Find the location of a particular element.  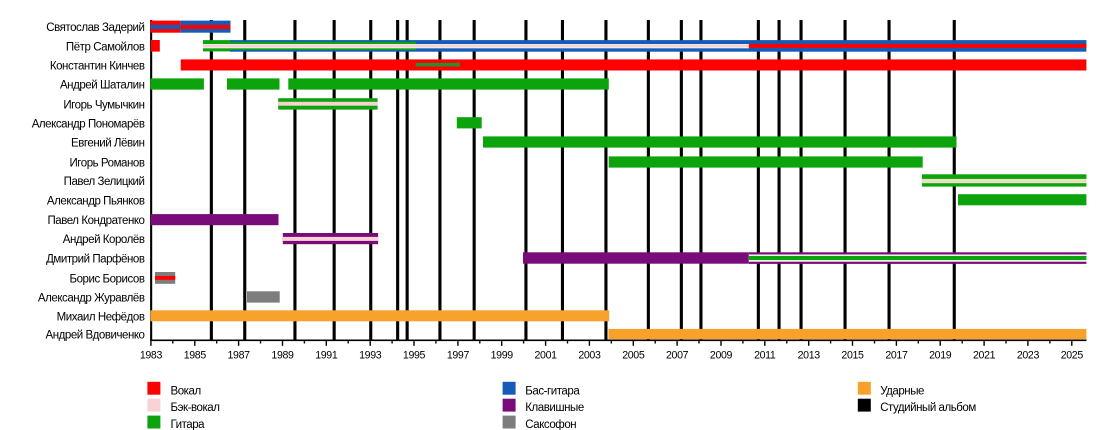

svg-text: Бас-гитара is located at coordinates (552, 391).